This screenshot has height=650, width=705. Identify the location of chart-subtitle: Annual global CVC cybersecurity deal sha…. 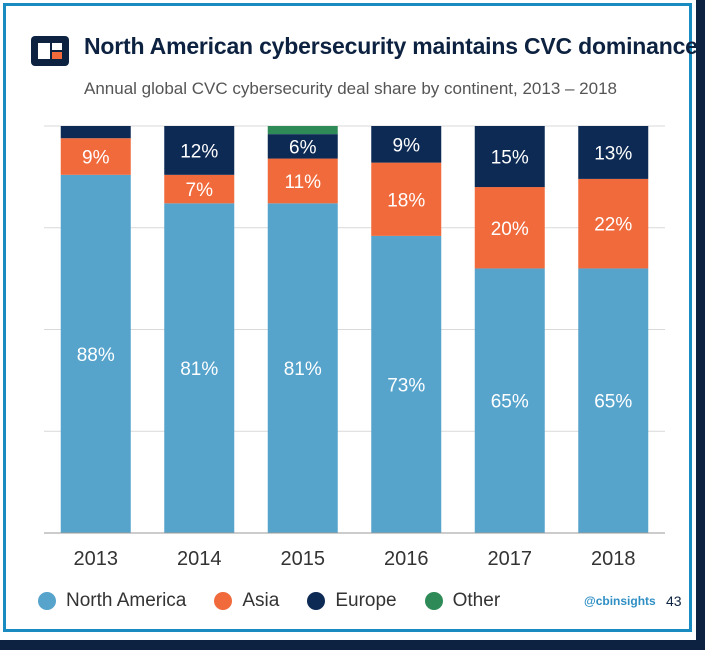
(351, 88).